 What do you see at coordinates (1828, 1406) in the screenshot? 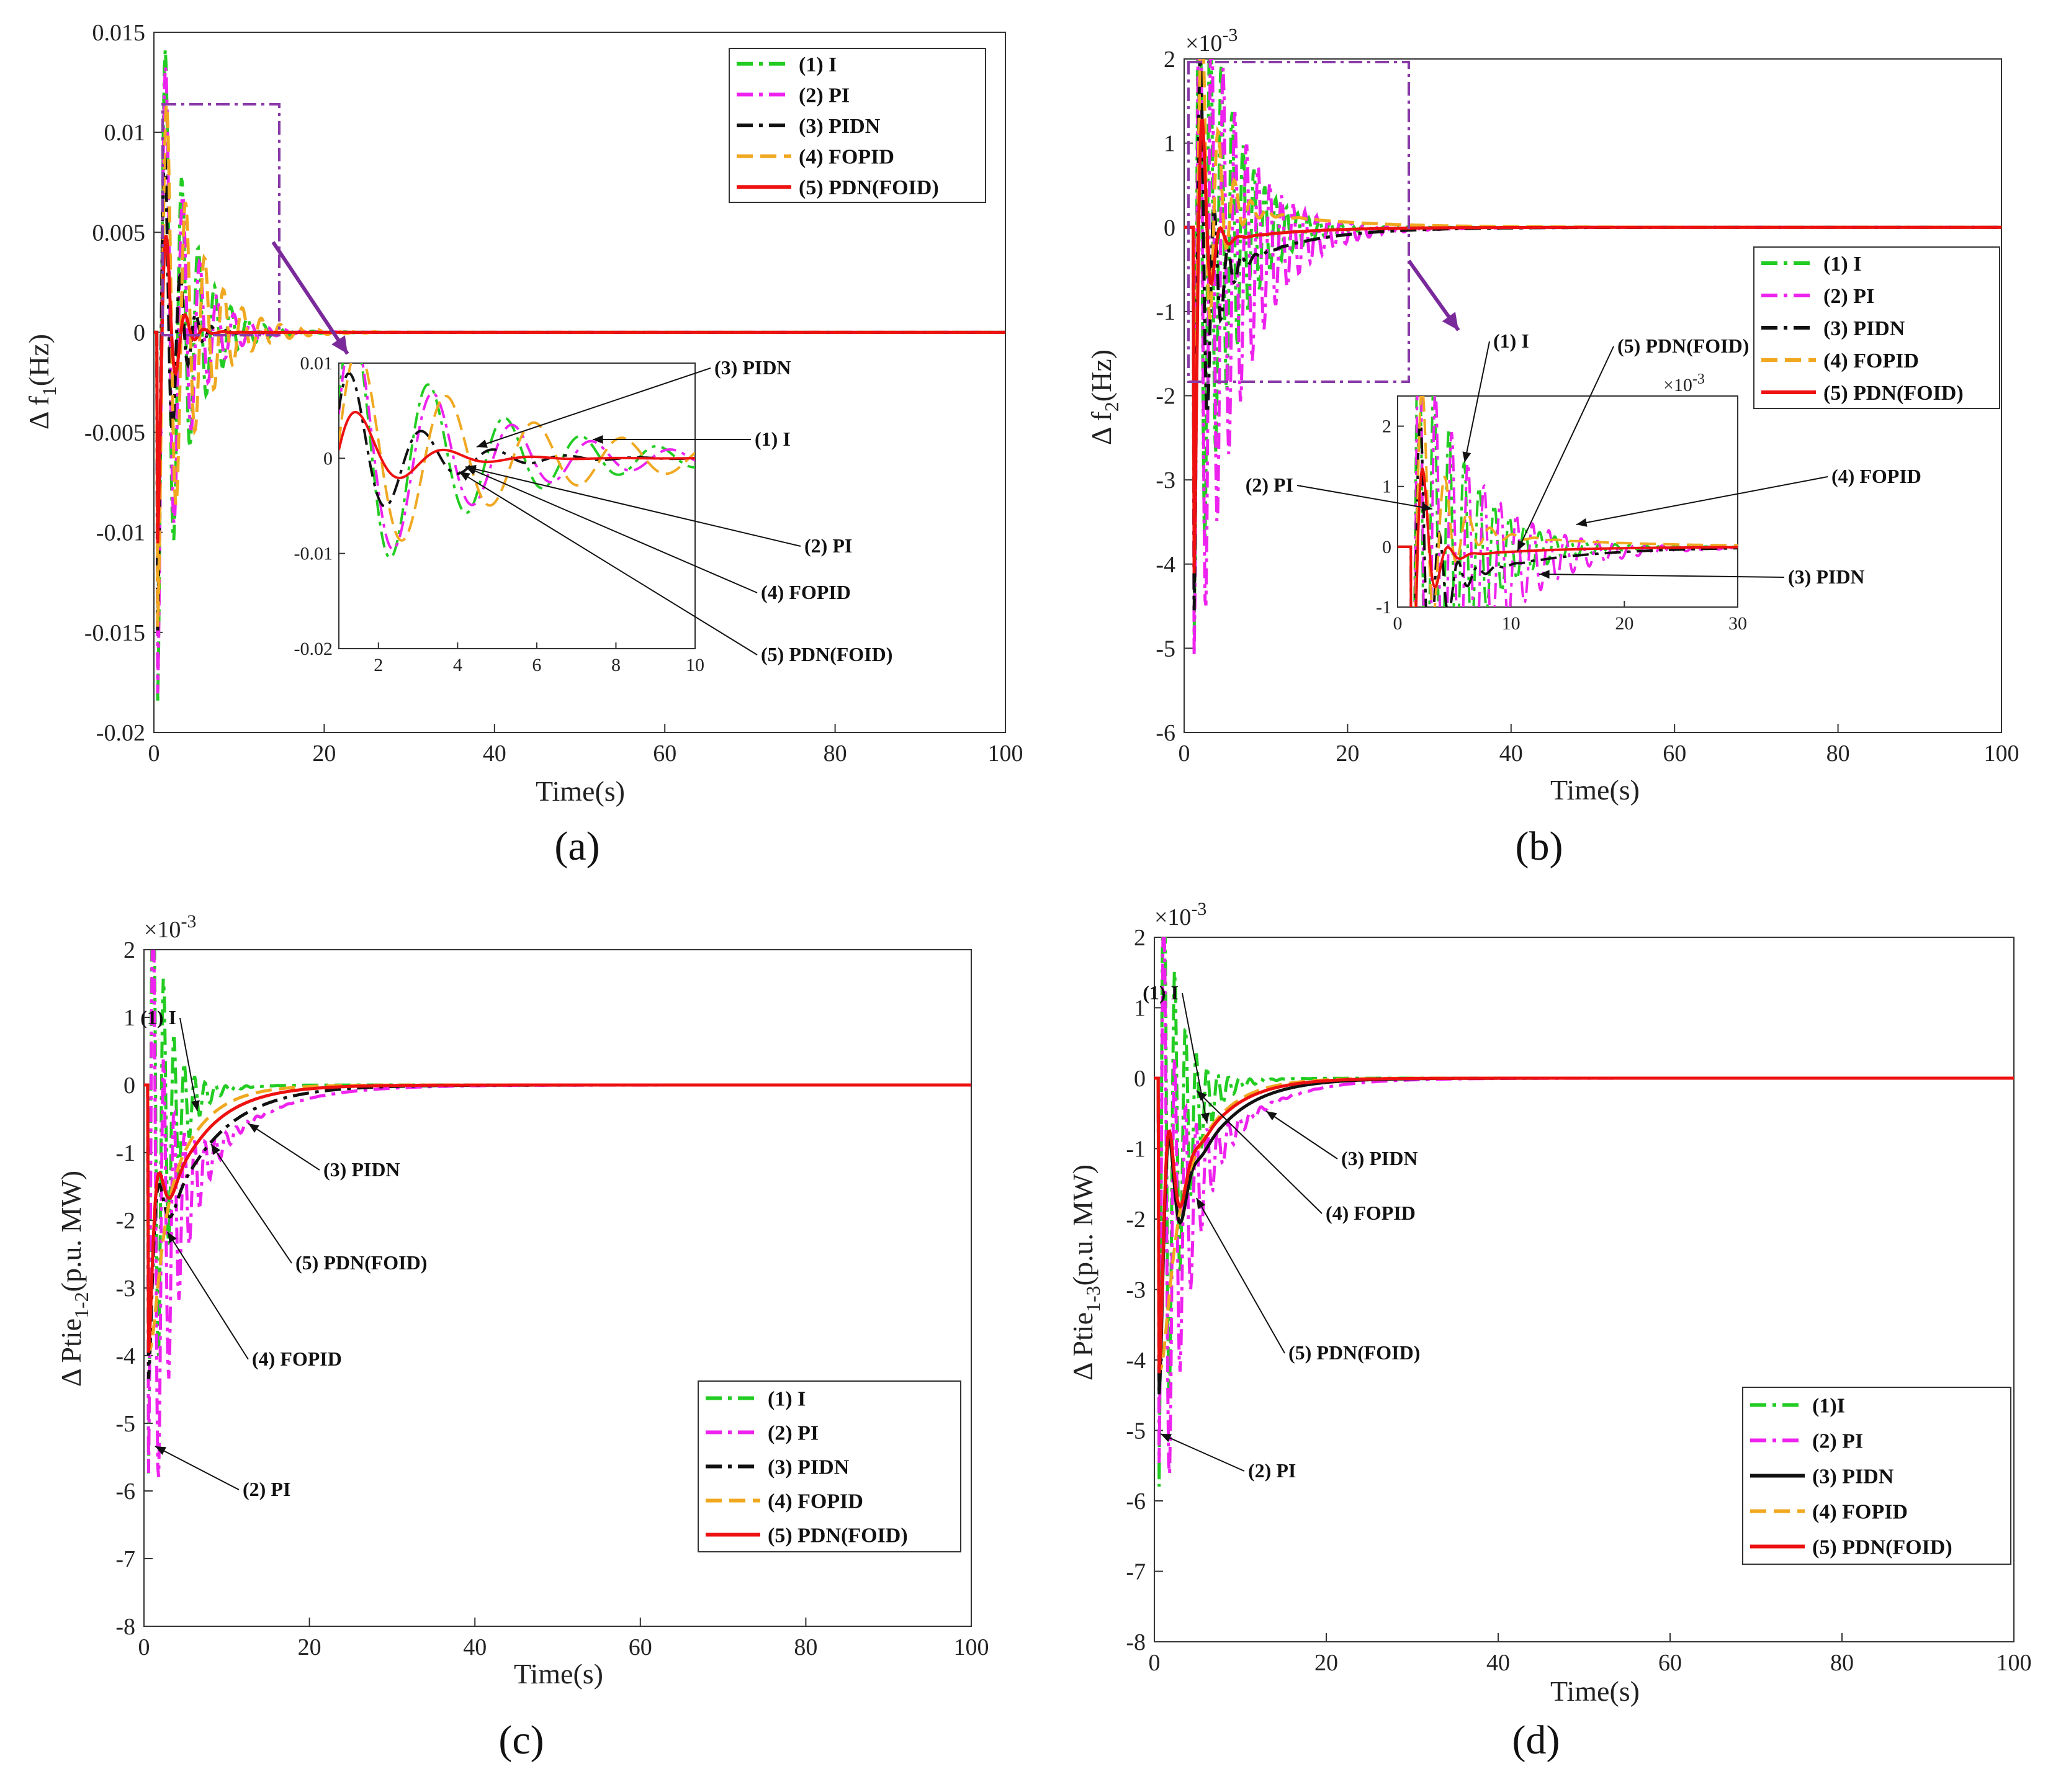
I see `legend-entry: (1)I` at bounding box center [1828, 1406].